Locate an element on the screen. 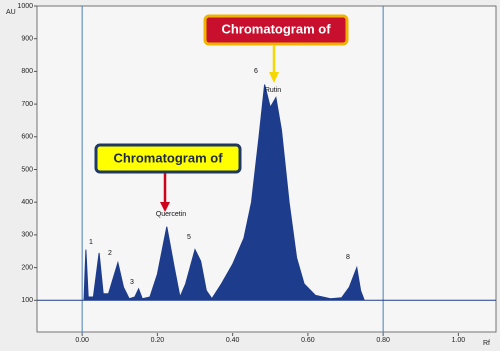 This screenshot has height=351, width=500. y-tick-label: 300 is located at coordinates (27, 235).